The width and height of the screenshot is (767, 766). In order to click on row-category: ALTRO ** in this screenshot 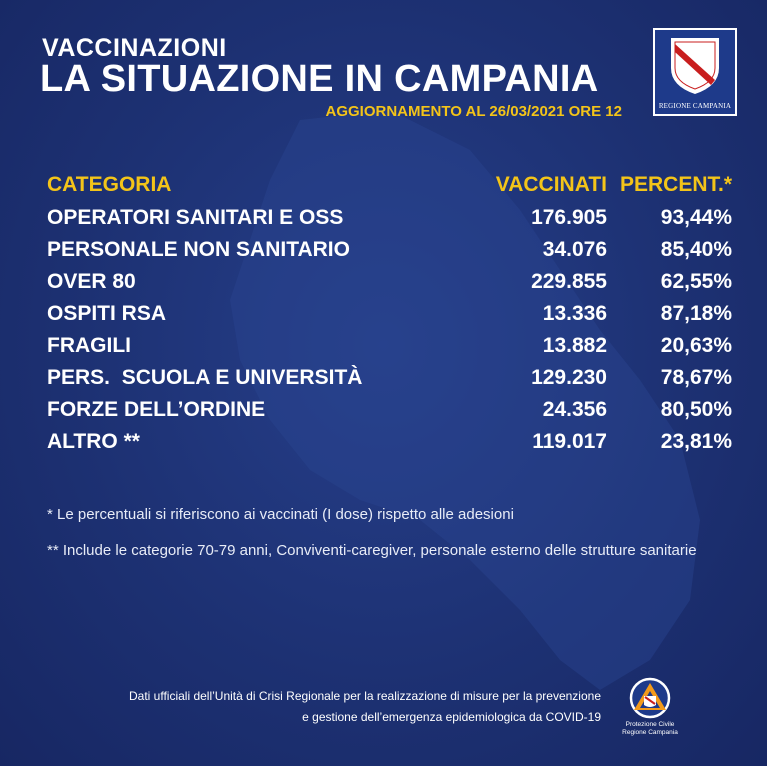, I will do `click(93, 441)`.